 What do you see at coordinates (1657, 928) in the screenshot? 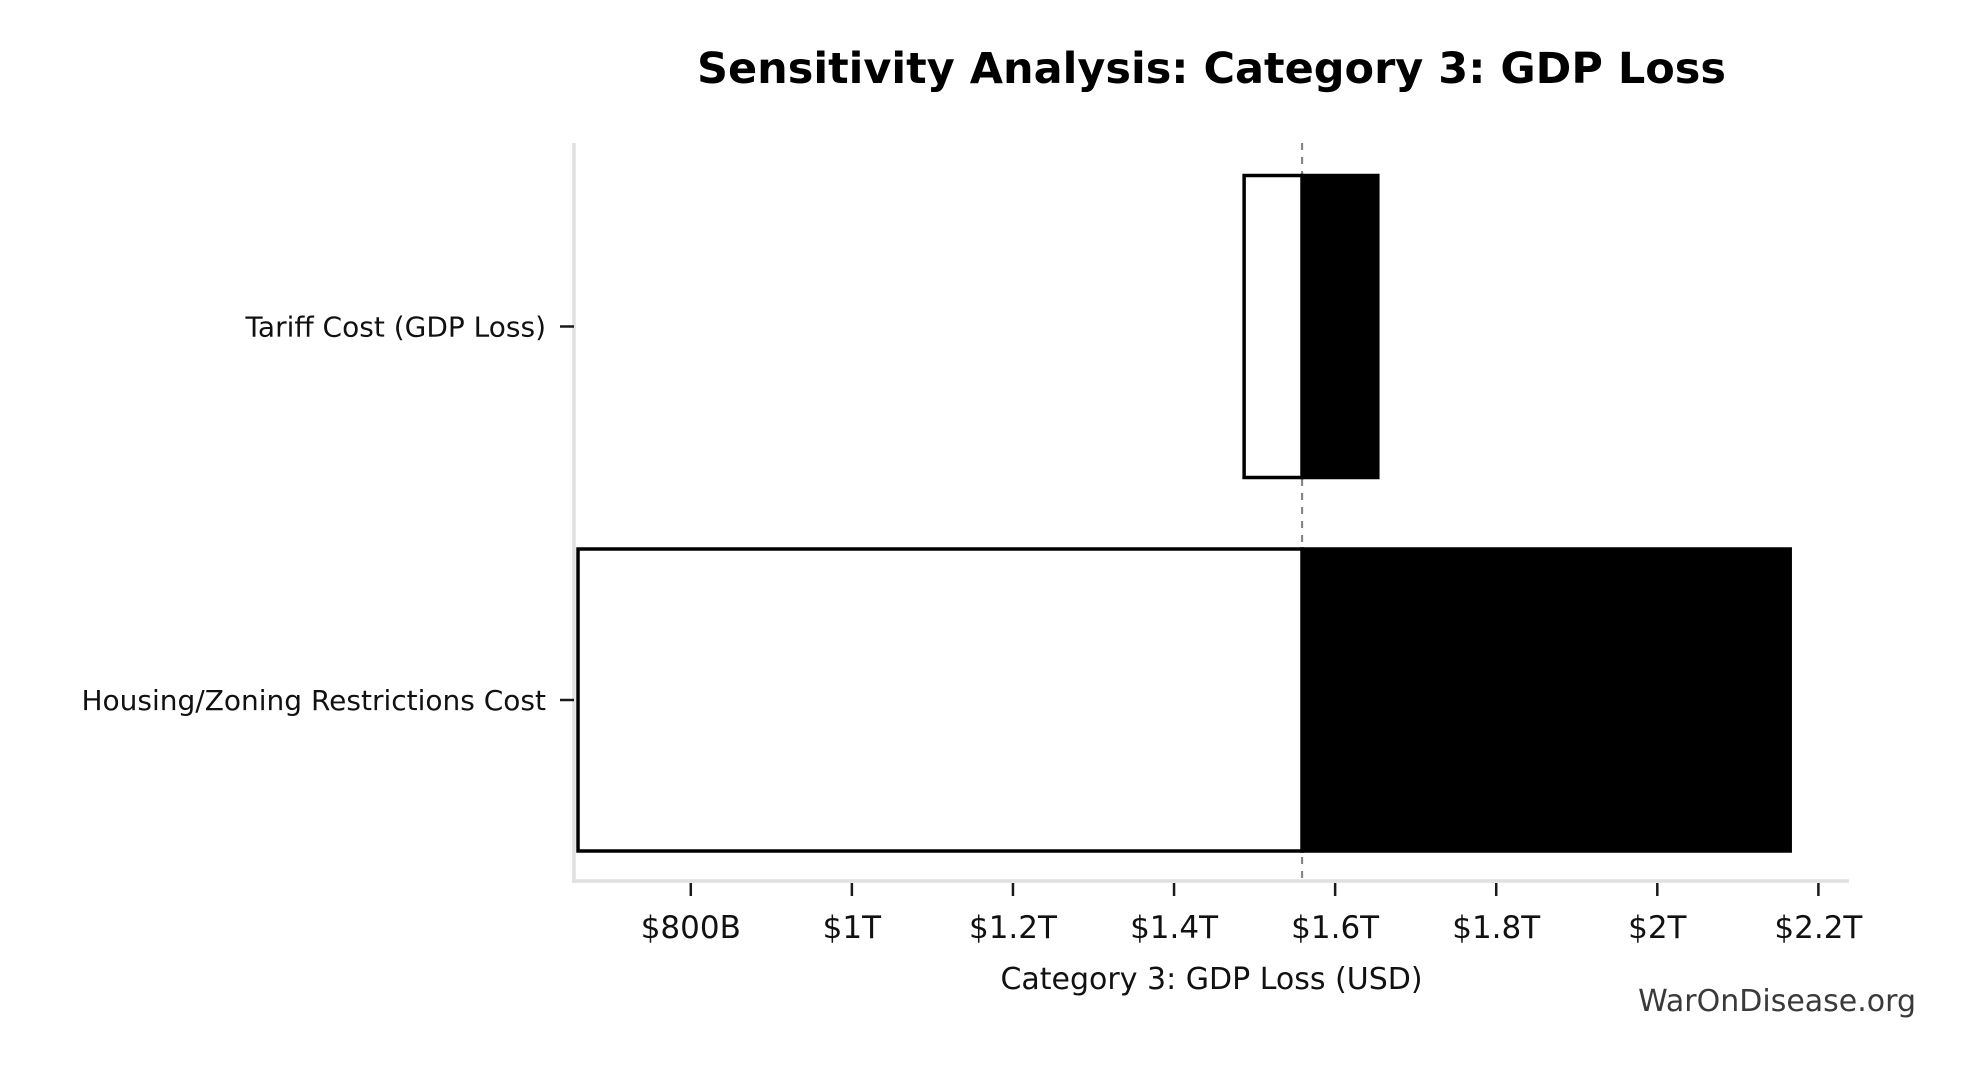
I see `x-tick-label: $2T` at bounding box center [1657, 928].